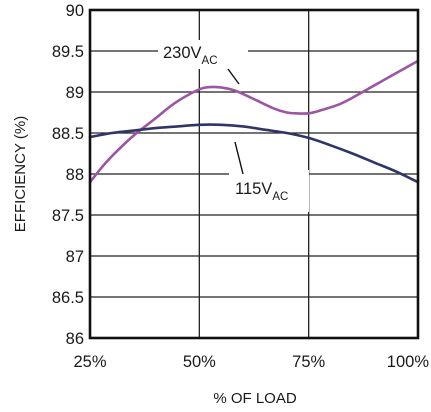  What do you see at coordinates (408, 362) in the screenshot?
I see `x-tick-label-3: 100%` at bounding box center [408, 362].